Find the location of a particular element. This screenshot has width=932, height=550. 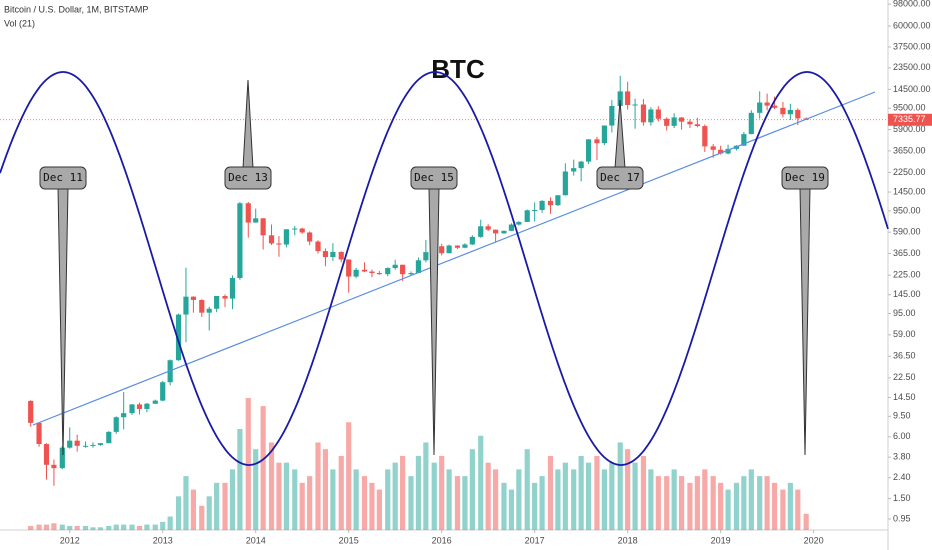

callout-label: Dec 13 is located at coordinates (248, 177).